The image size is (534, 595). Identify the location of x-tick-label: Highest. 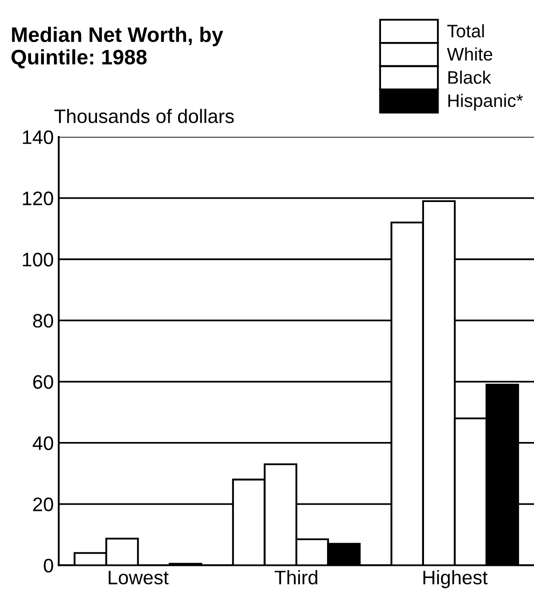
(455, 579).